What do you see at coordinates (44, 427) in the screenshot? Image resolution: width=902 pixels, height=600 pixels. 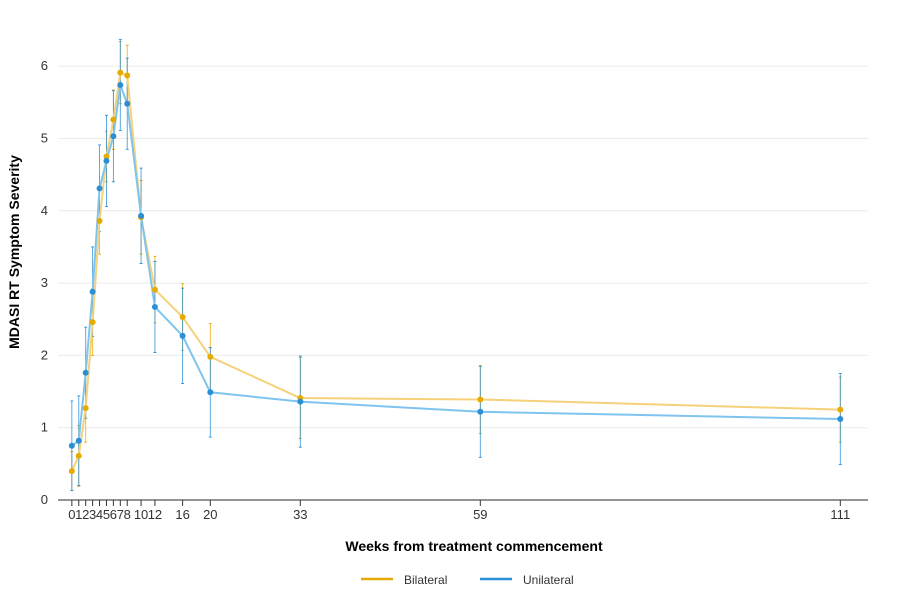 I see `y-tick-label: 1` at bounding box center [44, 427].